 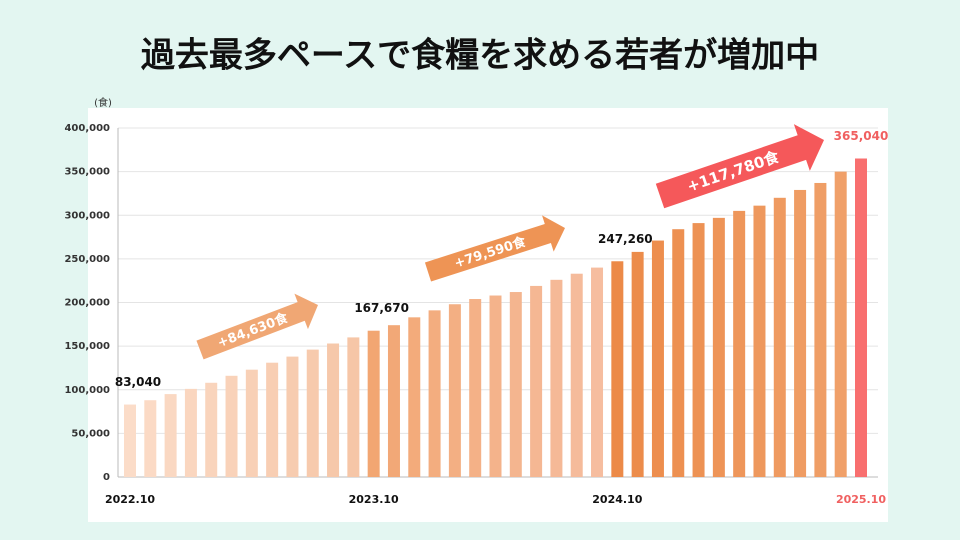 I want to click on y-tick-label: 300,000, so click(x=87, y=215).